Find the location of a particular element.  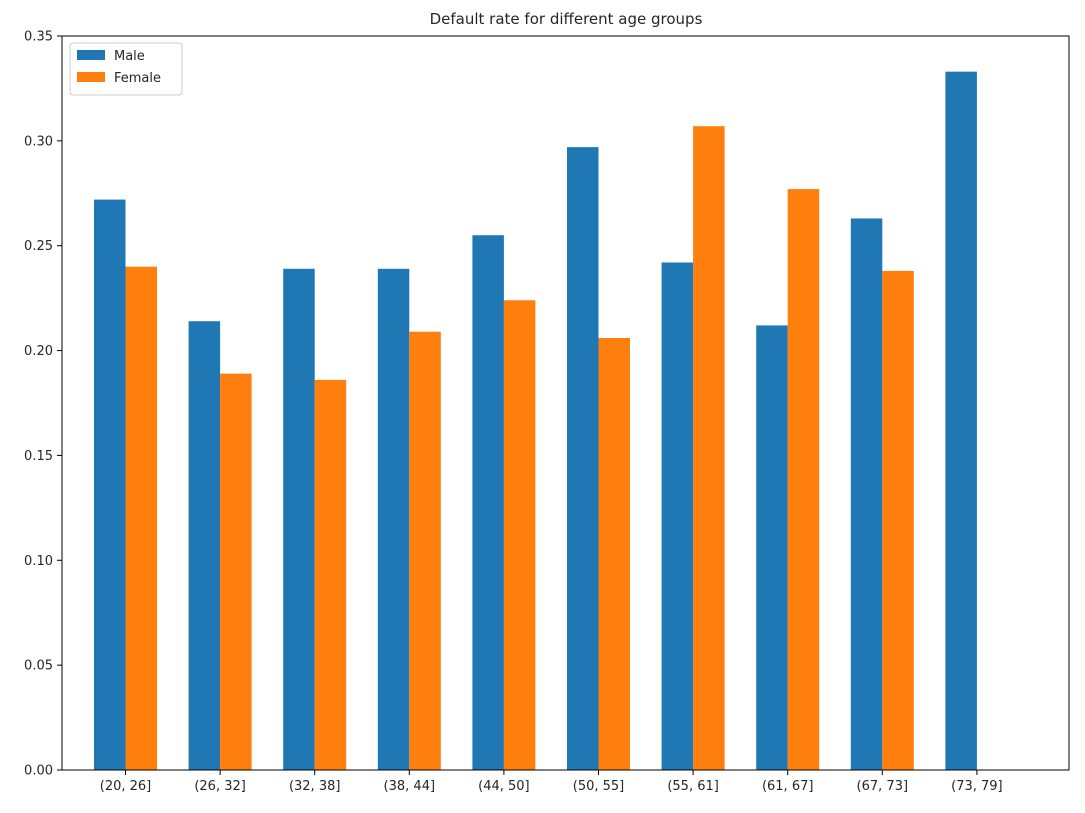

legend-swatch-female is located at coordinates (91, 77).